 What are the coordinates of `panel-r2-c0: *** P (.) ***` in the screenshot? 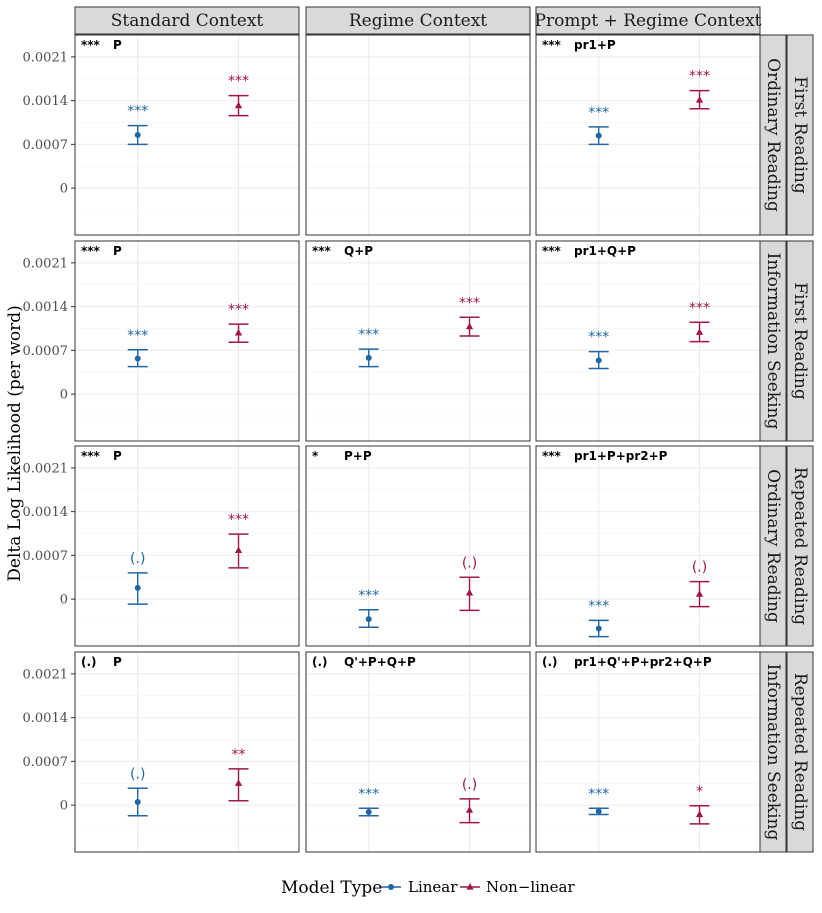 It's located at (187, 546).